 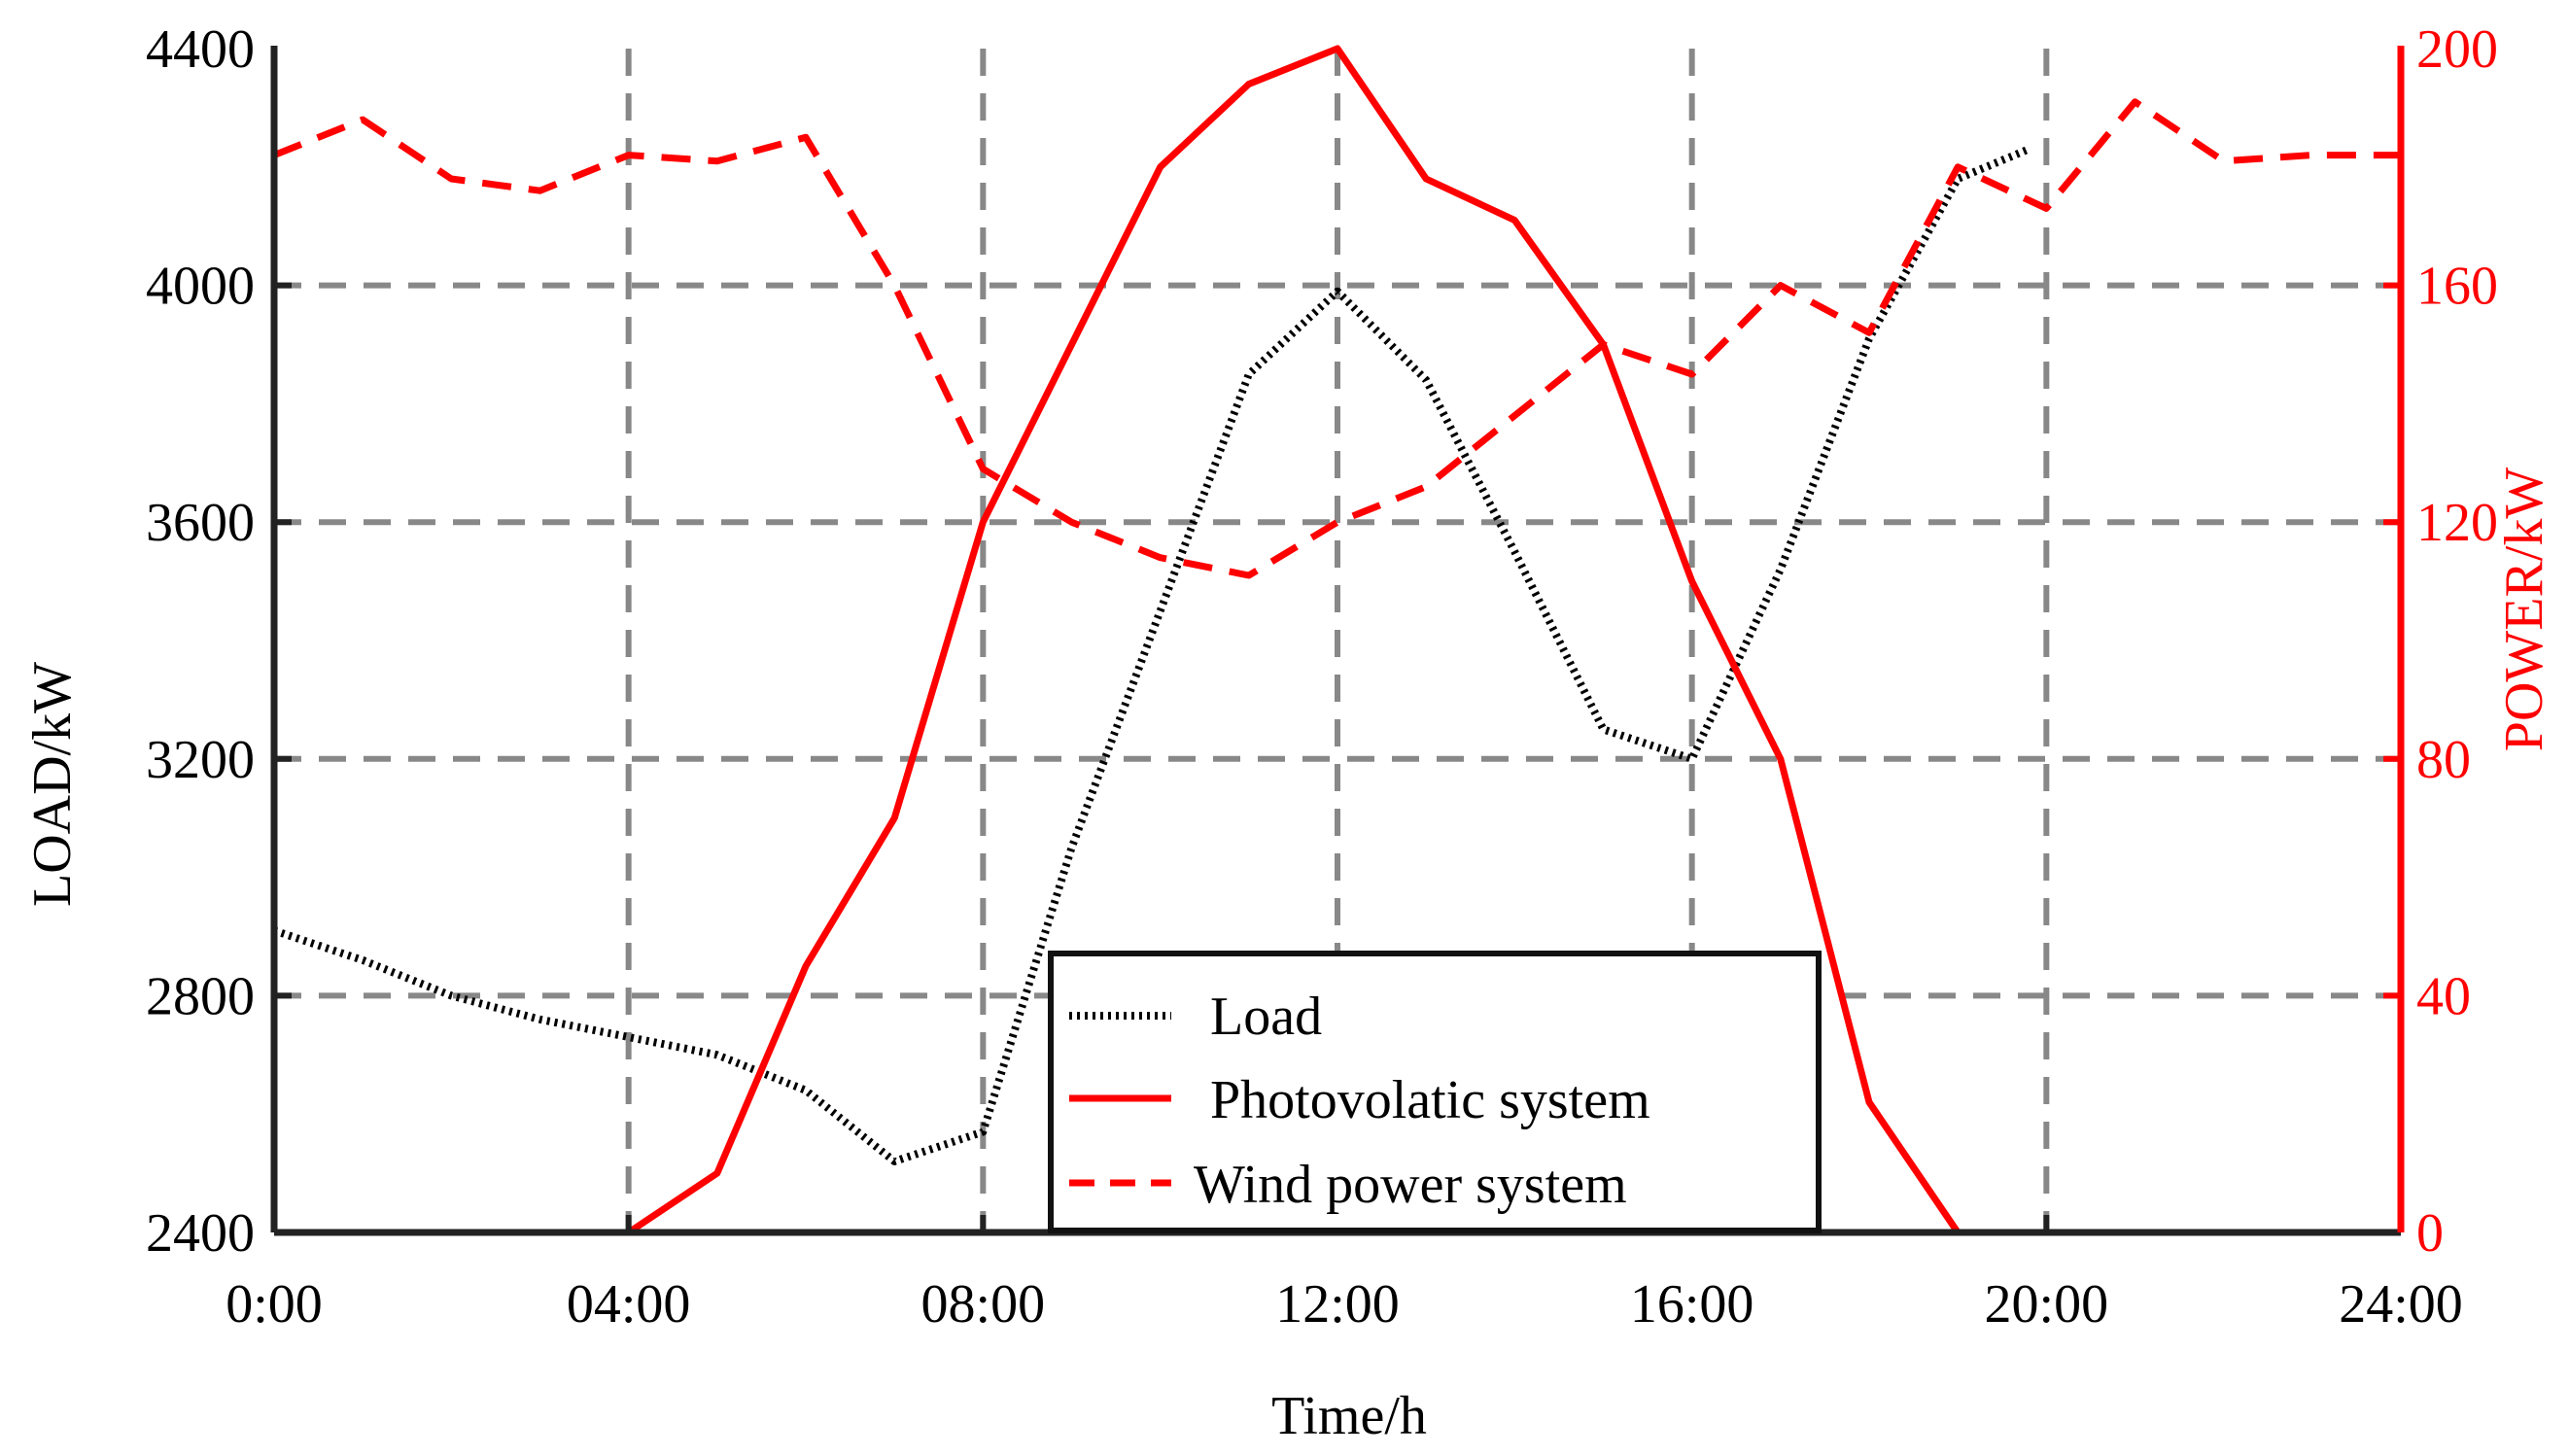 I want to click on y-right-tick-label: 0, so click(x=2430, y=1233).